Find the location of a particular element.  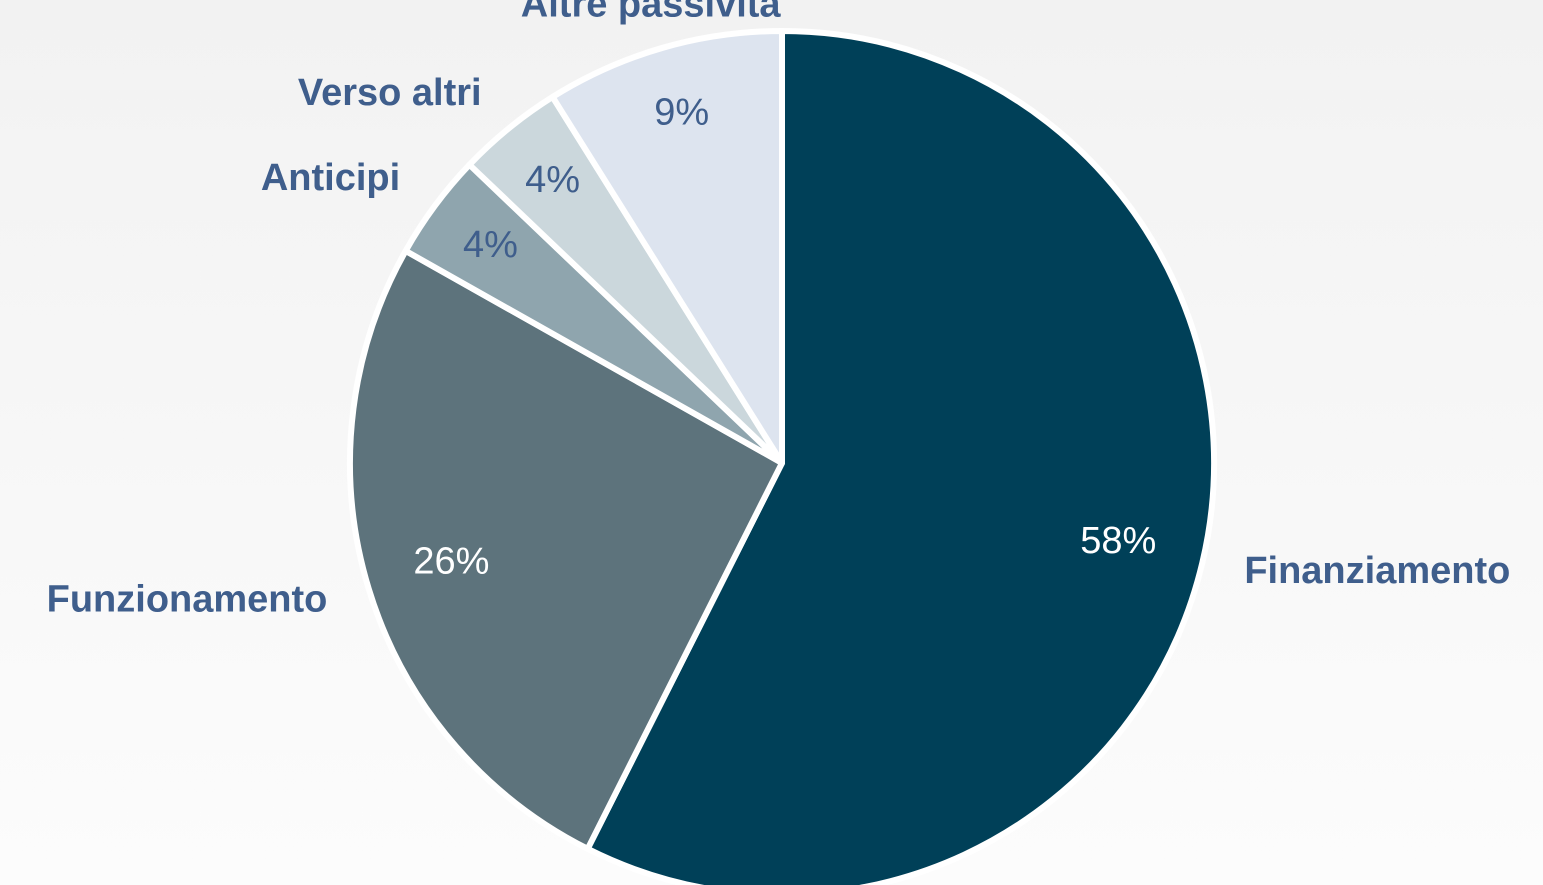

category-label: Altre passività is located at coordinates (651, 12).